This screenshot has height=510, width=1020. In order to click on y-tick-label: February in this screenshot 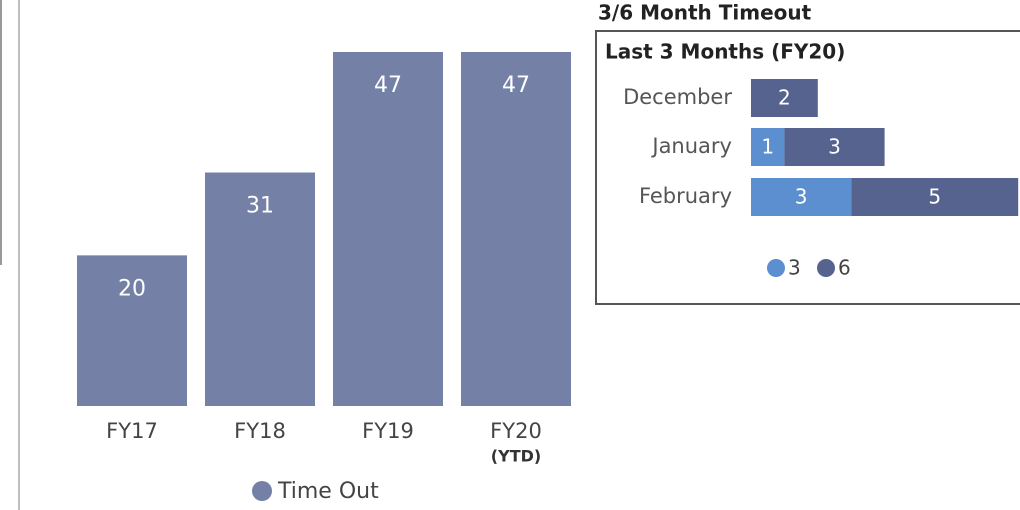, I will do `click(685, 196)`.